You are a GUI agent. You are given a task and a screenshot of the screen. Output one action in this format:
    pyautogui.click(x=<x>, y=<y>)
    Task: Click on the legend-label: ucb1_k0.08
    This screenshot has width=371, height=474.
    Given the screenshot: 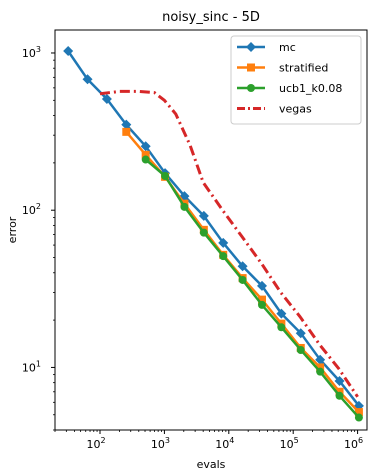 What is the action you would take?
    pyautogui.click(x=310, y=88)
    